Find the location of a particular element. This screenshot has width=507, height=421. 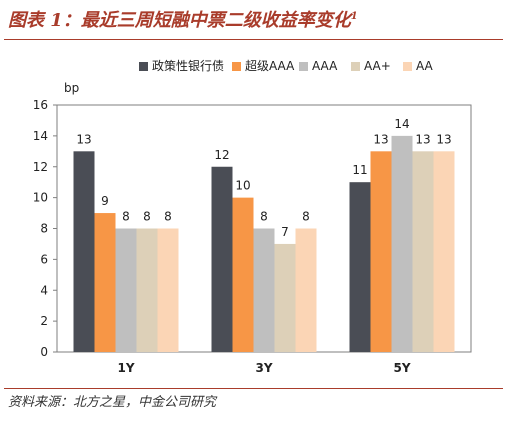

legend-item-super-aaa: 超级AAA is located at coordinates (263, 66).